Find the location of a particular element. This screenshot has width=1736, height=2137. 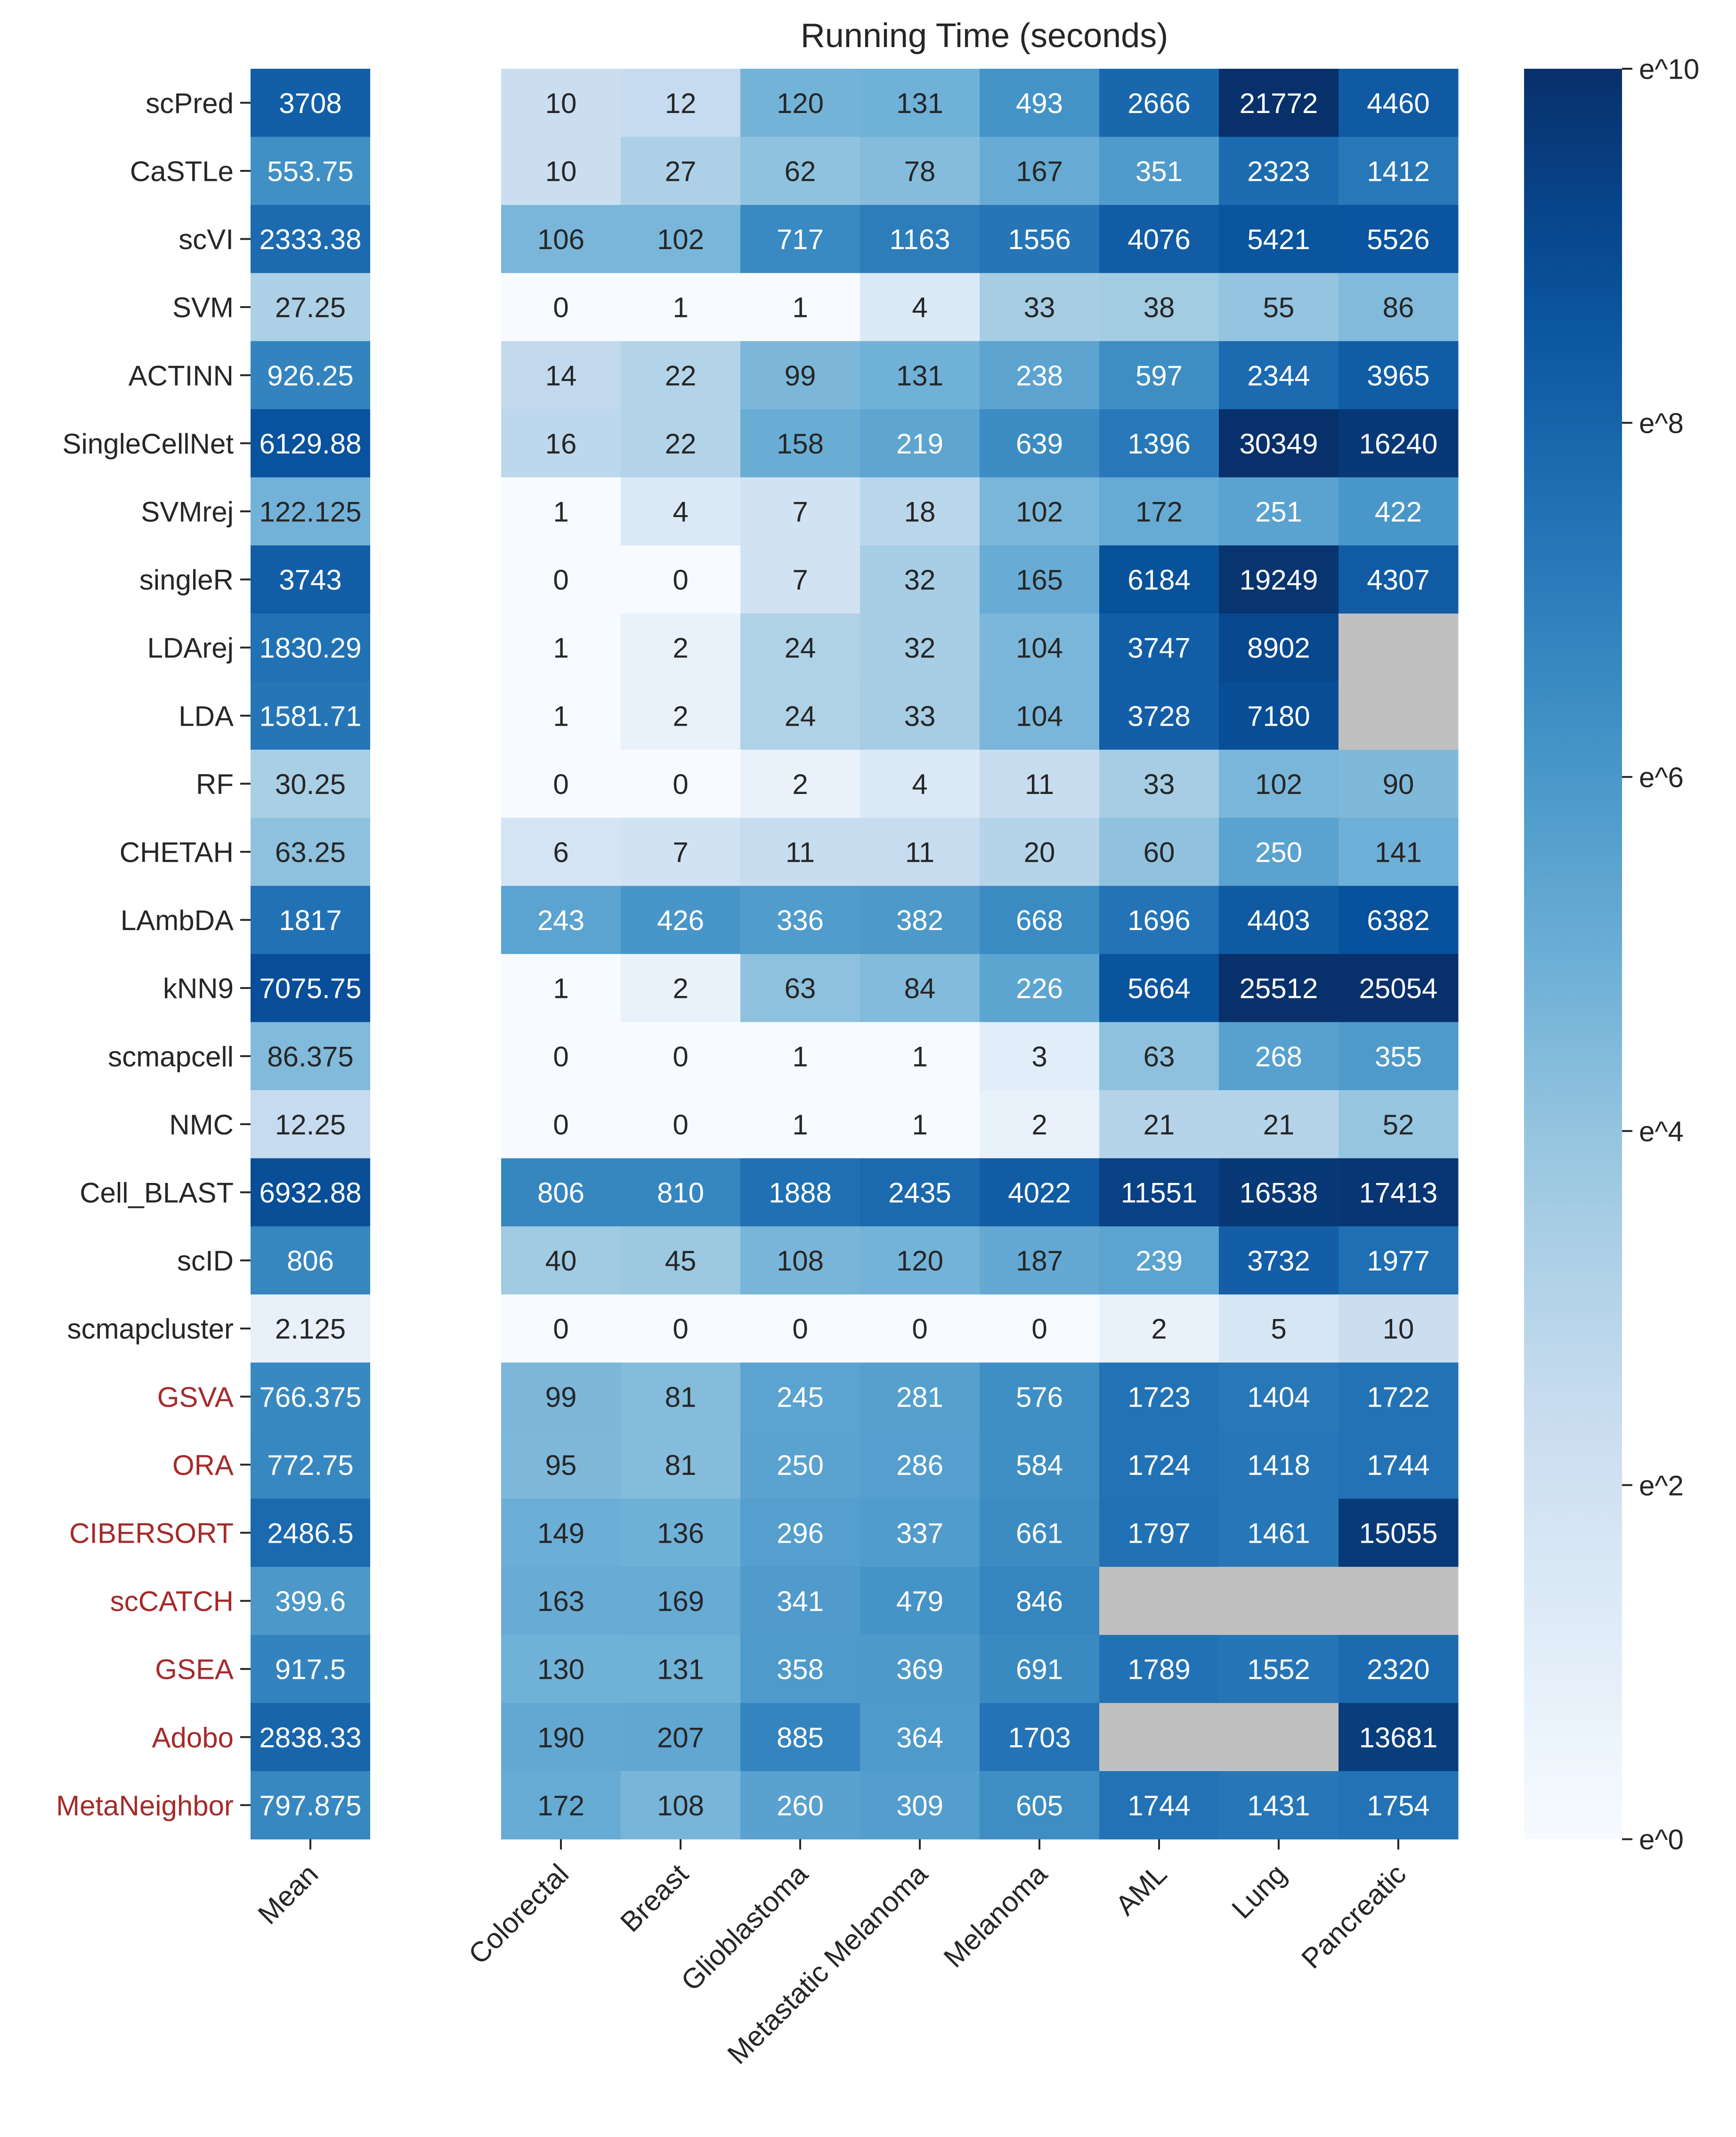

cell-value-label: 309 is located at coordinates (919, 1805).